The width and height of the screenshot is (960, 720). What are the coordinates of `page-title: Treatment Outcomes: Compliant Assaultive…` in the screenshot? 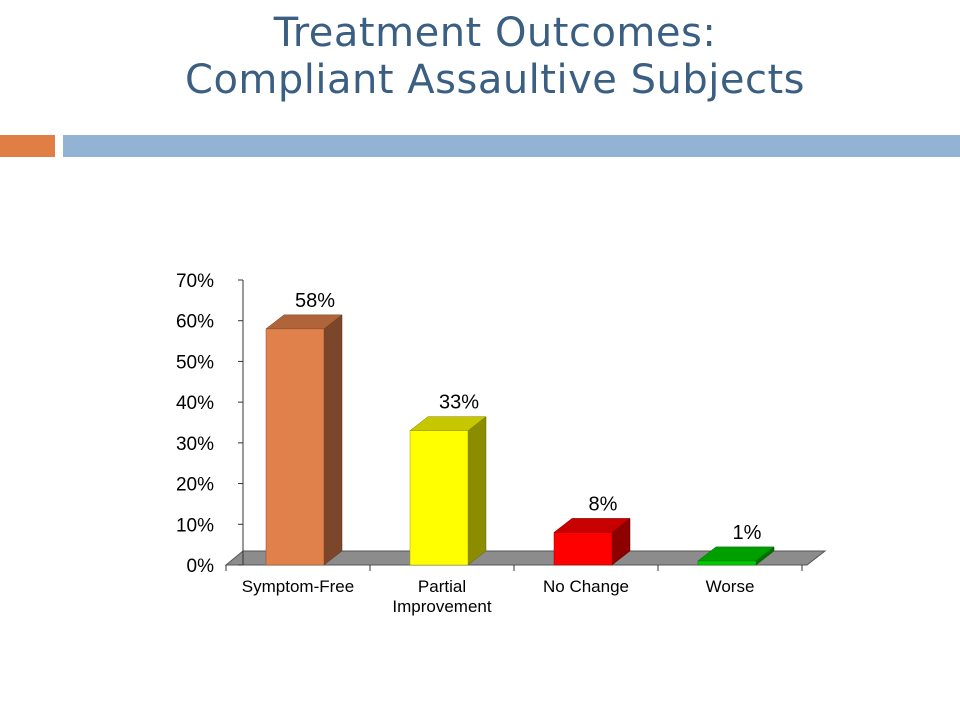 It's located at (480, 57).